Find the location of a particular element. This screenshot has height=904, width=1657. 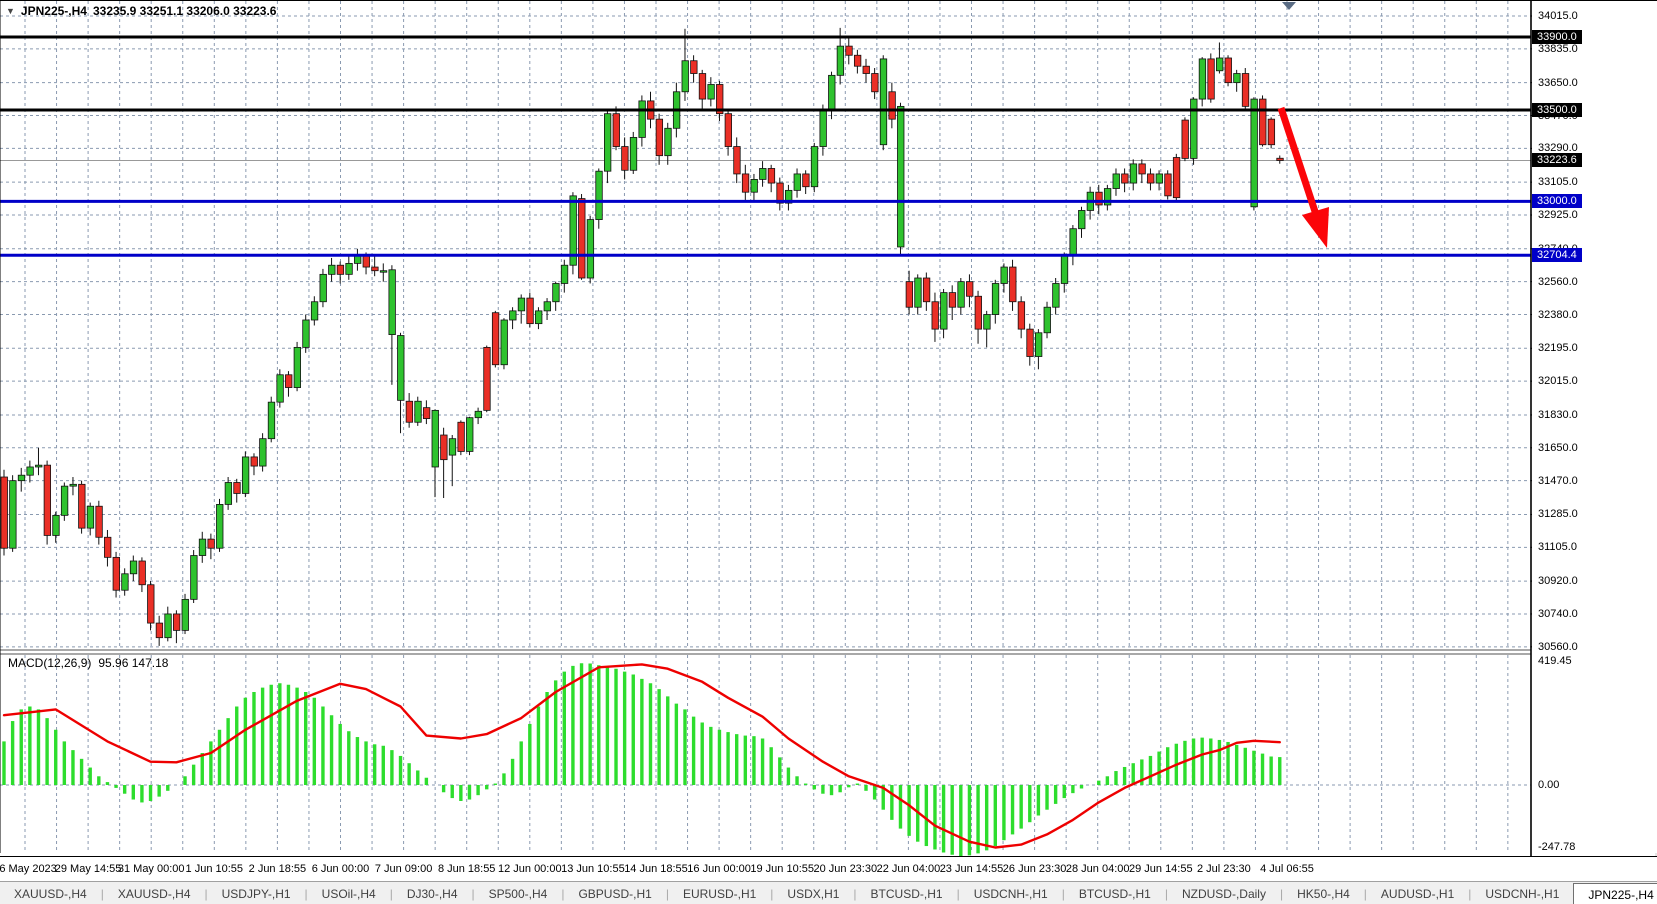

chart-tab-usdx-h1: USDX,H1 is located at coordinates (813, 893).